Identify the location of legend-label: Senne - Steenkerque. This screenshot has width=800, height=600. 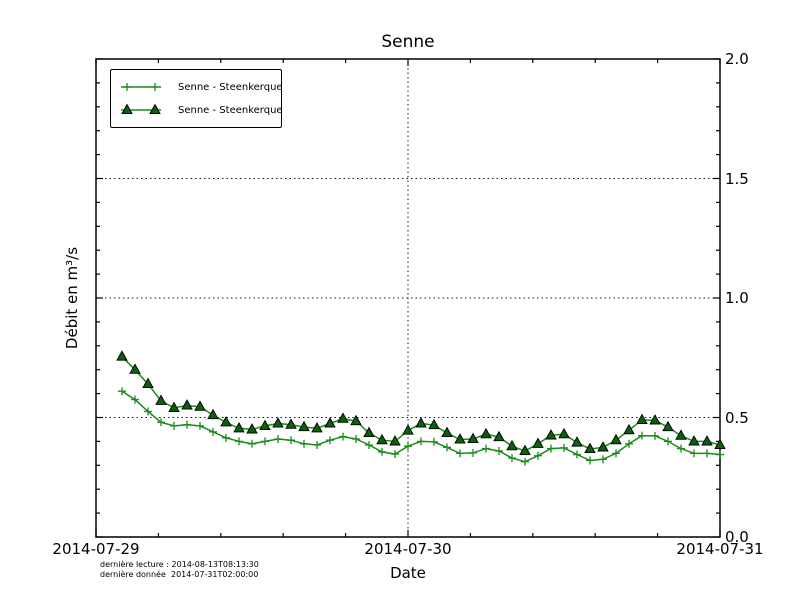
(230, 87).